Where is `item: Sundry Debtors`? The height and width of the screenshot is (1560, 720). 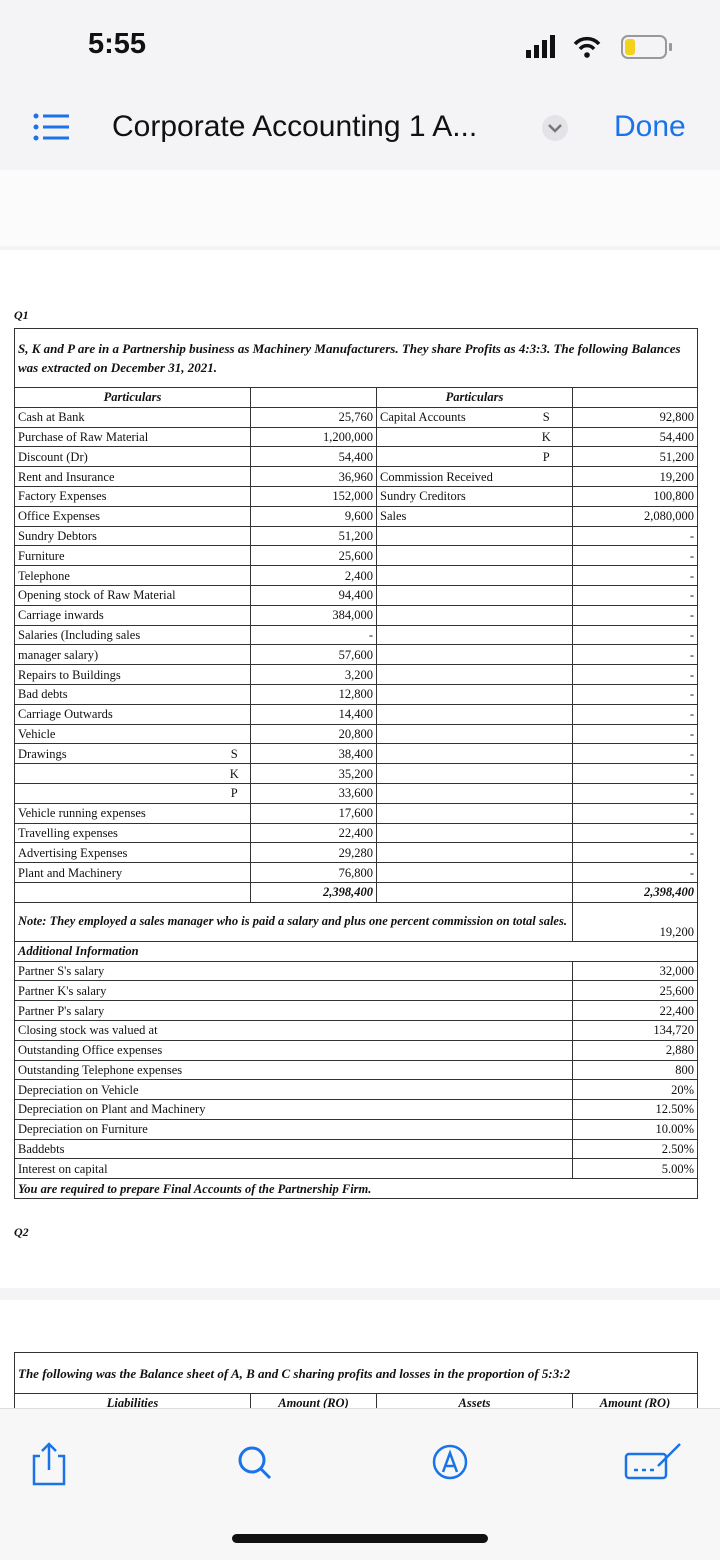 item: Sundry Debtors is located at coordinates (116, 536).